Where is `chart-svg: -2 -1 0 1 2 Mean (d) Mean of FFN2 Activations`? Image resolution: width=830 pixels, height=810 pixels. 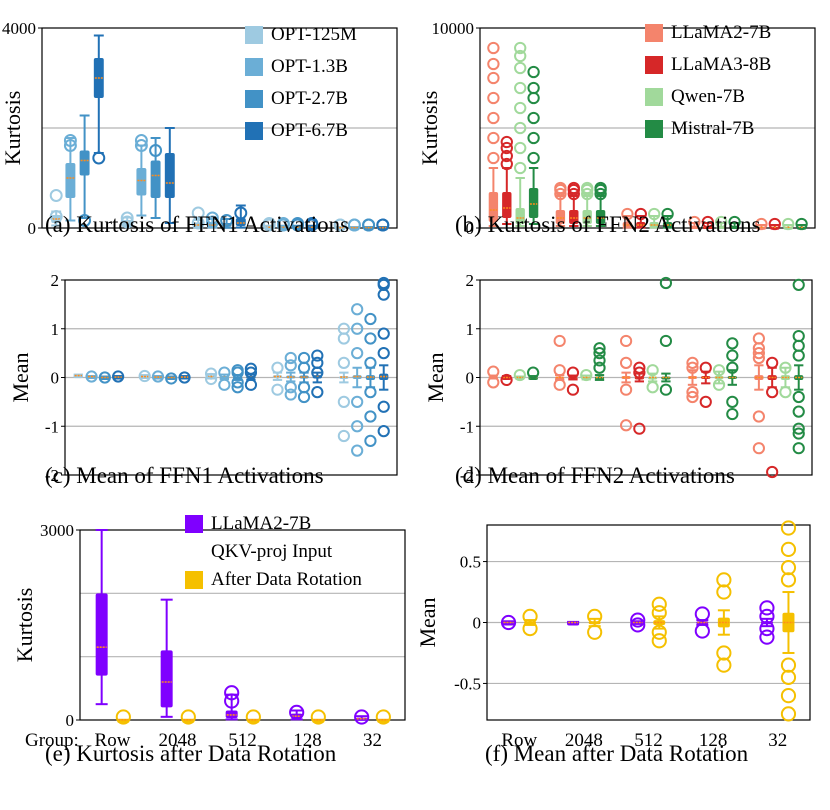
chart-svg: -2 -1 0 1 2 Mean (d) Mean of FFN2 Activations is located at coordinates (618, 379).